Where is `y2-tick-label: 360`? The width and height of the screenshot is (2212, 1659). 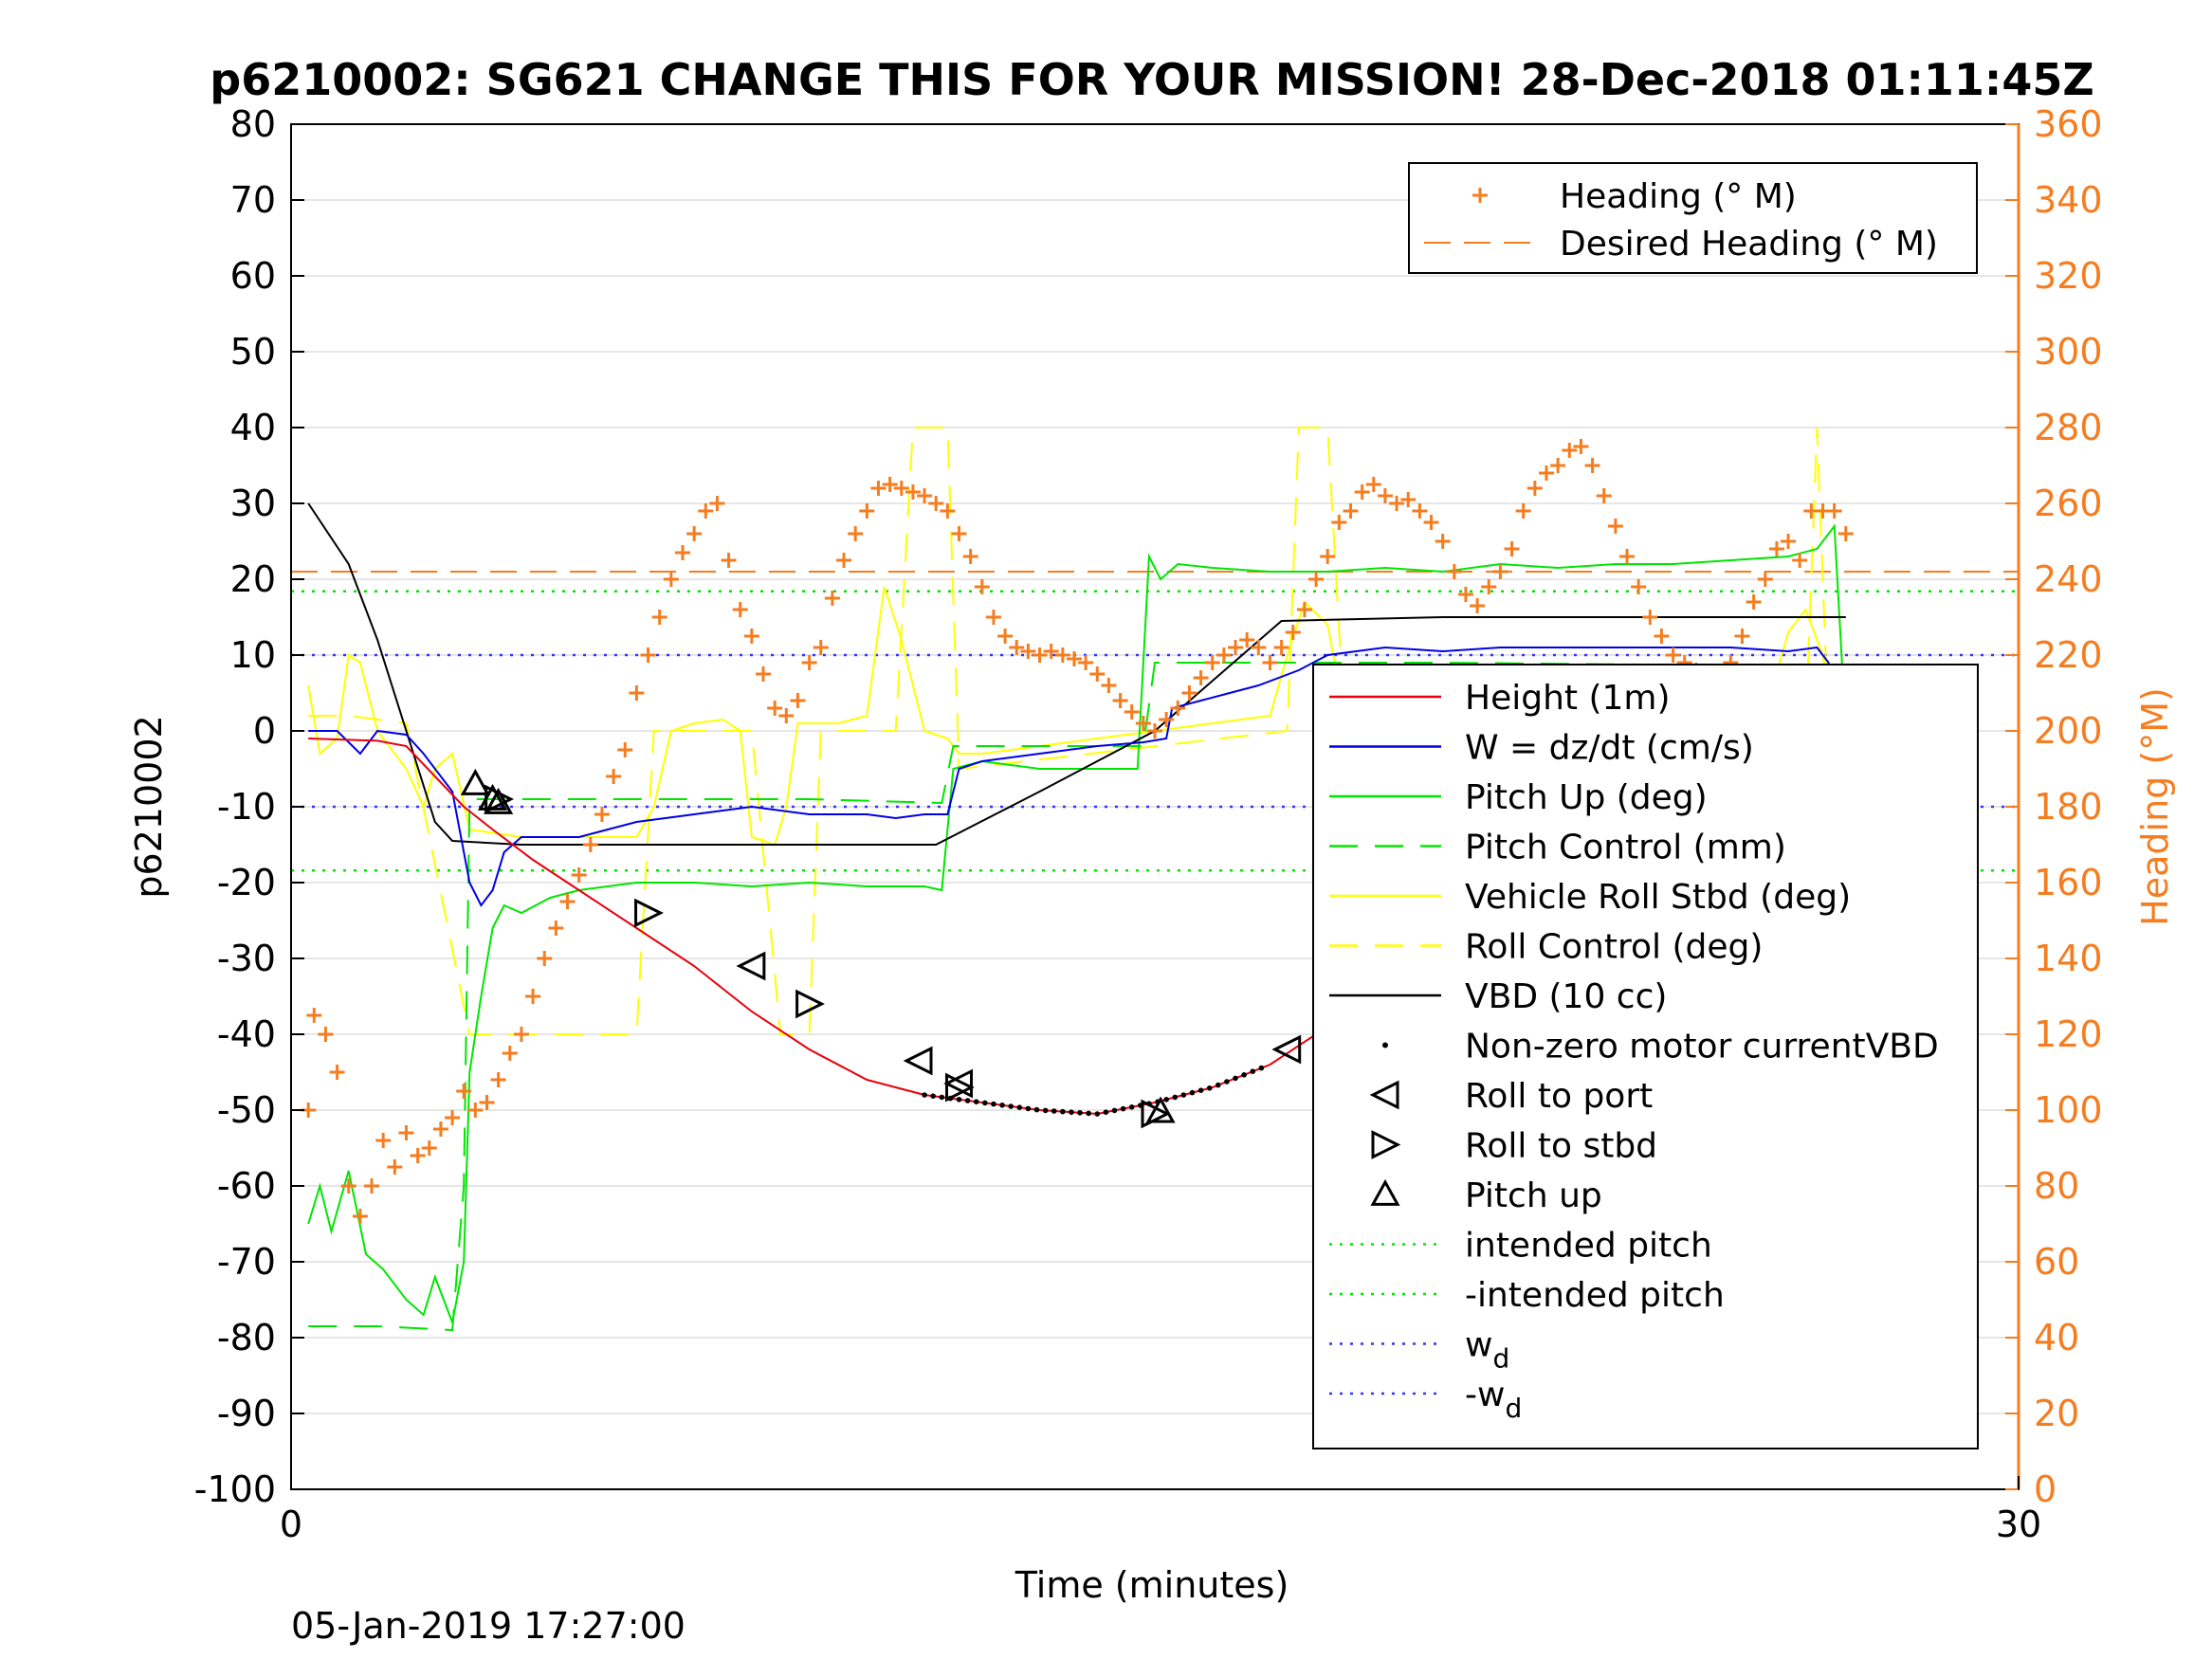
y2-tick-label: 360 is located at coordinates (2068, 124).